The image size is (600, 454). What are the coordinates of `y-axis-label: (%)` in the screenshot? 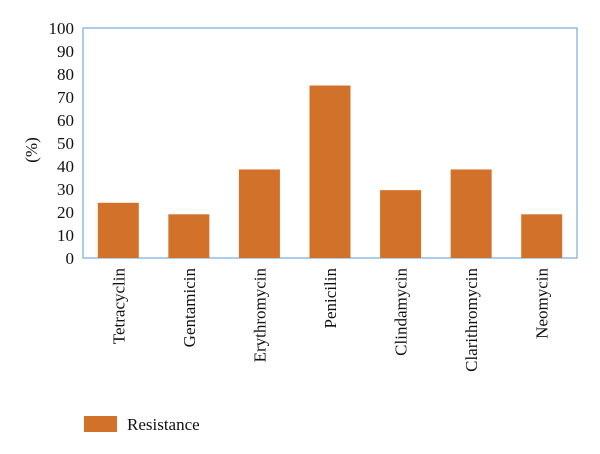 It's located at (31, 149).